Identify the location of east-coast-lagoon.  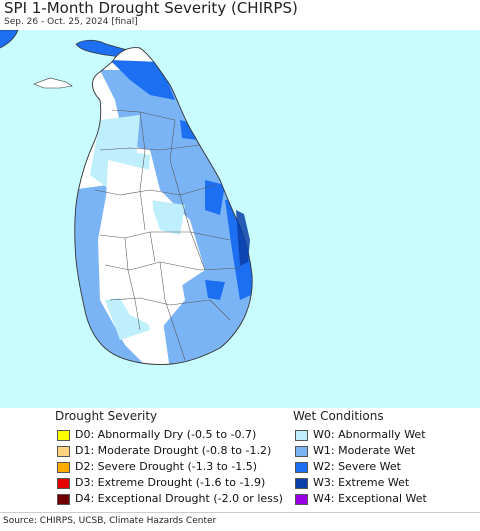
(243, 238).